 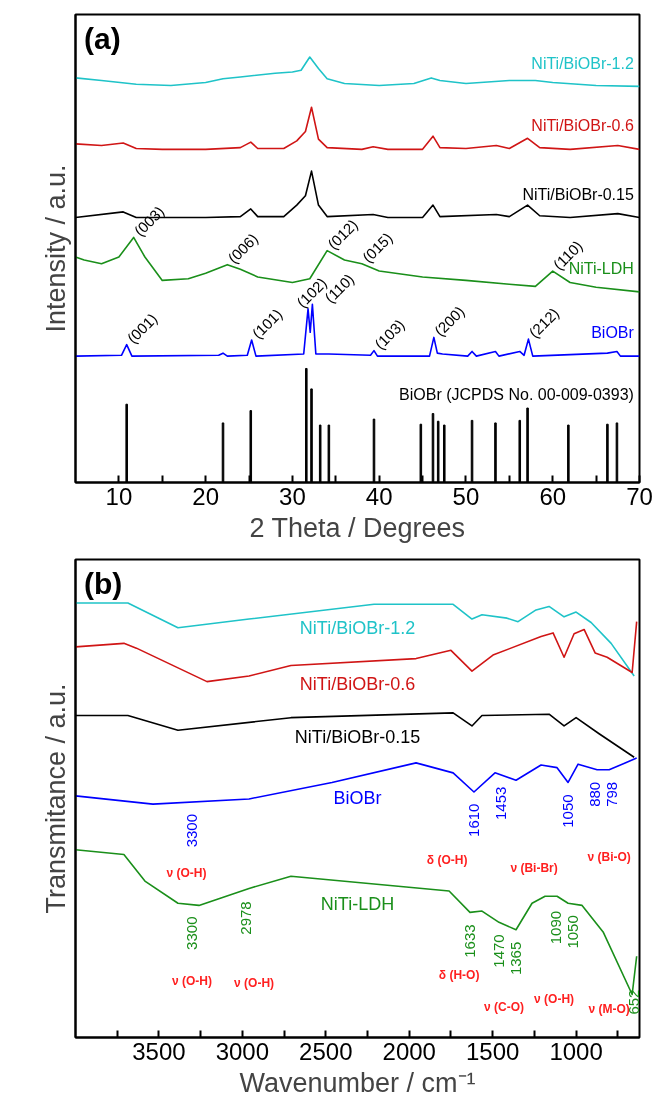 I want to click on x-tick-label: 2000, so click(x=409, y=1051).